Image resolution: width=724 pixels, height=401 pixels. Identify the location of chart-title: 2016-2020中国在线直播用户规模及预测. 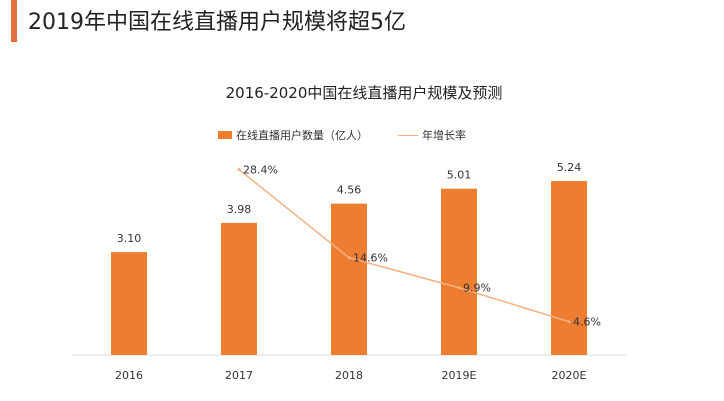
(364, 93).